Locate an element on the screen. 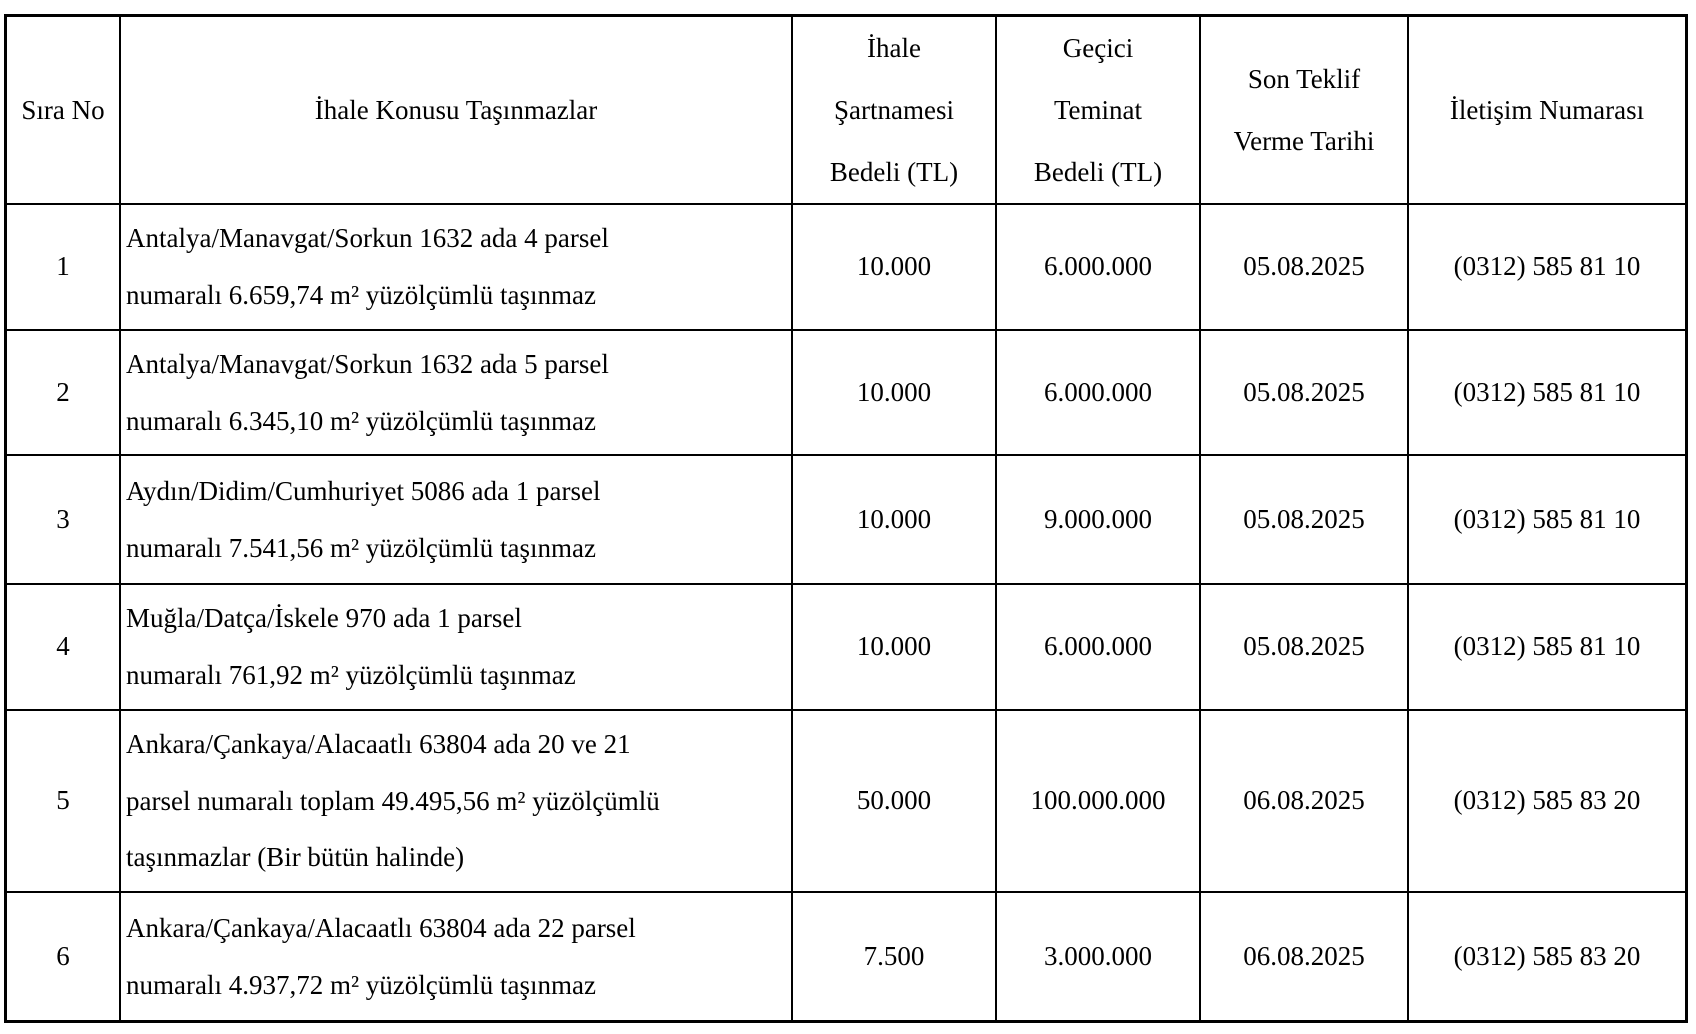 This screenshot has height=1034, width=1696. header-iletisim: İletişim Numarası is located at coordinates (1547, 110).